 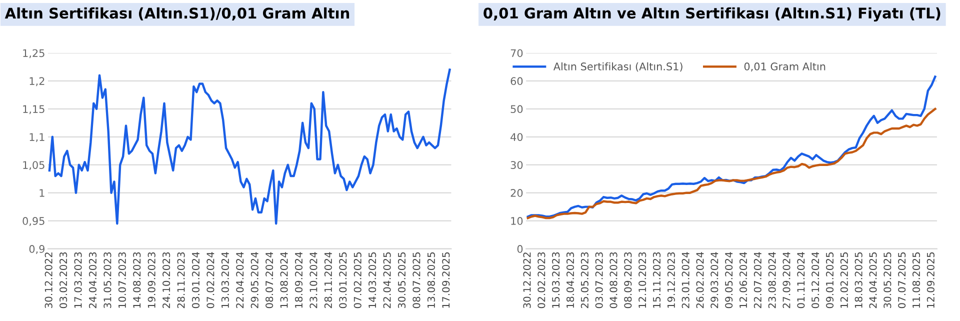 What do you see at coordinates (700, 280) in the screenshot?
I see `x-tick-label: 26.02.2024` at bounding box center [700, 280].